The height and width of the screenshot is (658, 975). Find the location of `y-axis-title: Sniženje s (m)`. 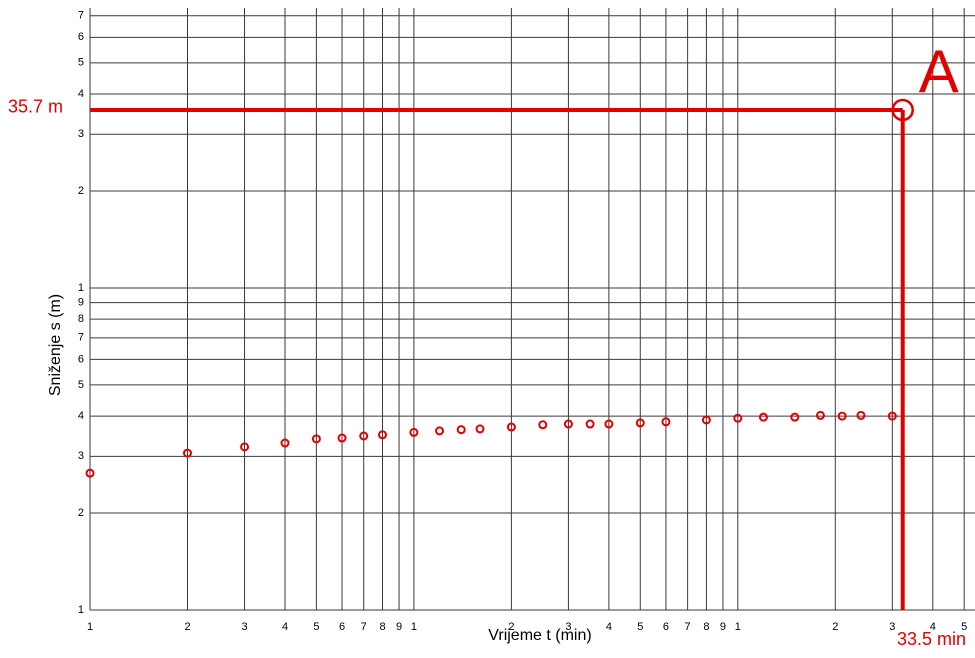

y-axis-title: Sniženje s (m) is located at coordinates (55, 345).